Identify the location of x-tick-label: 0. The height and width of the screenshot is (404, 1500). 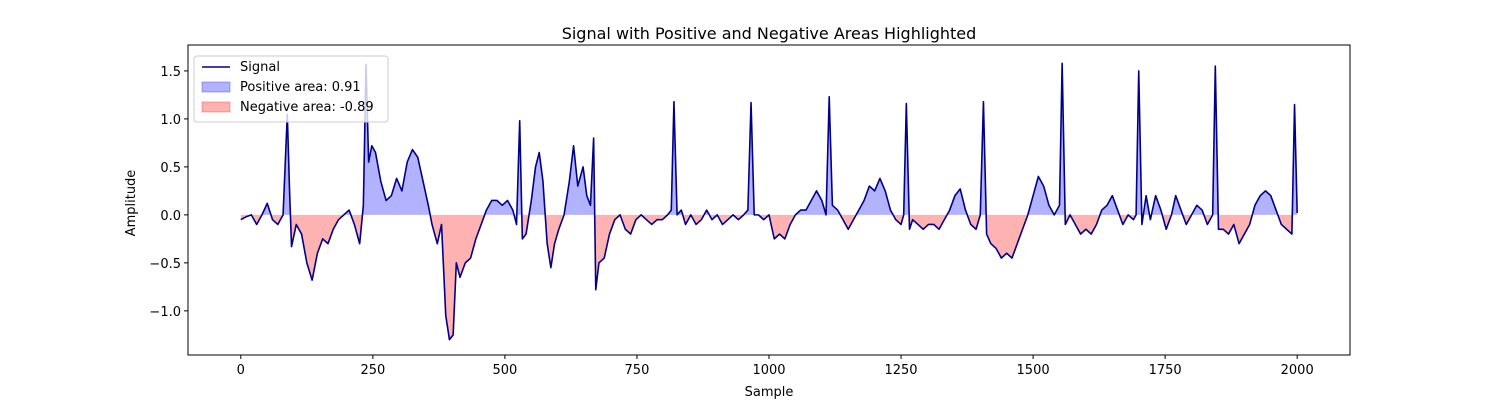
(241, 370).